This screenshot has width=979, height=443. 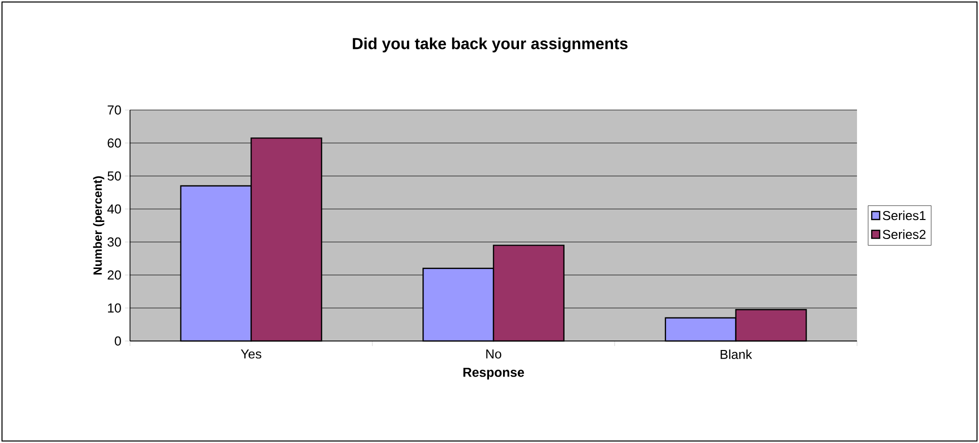 I want to click on y-tick-label: 70, so click(x=114, y=110).